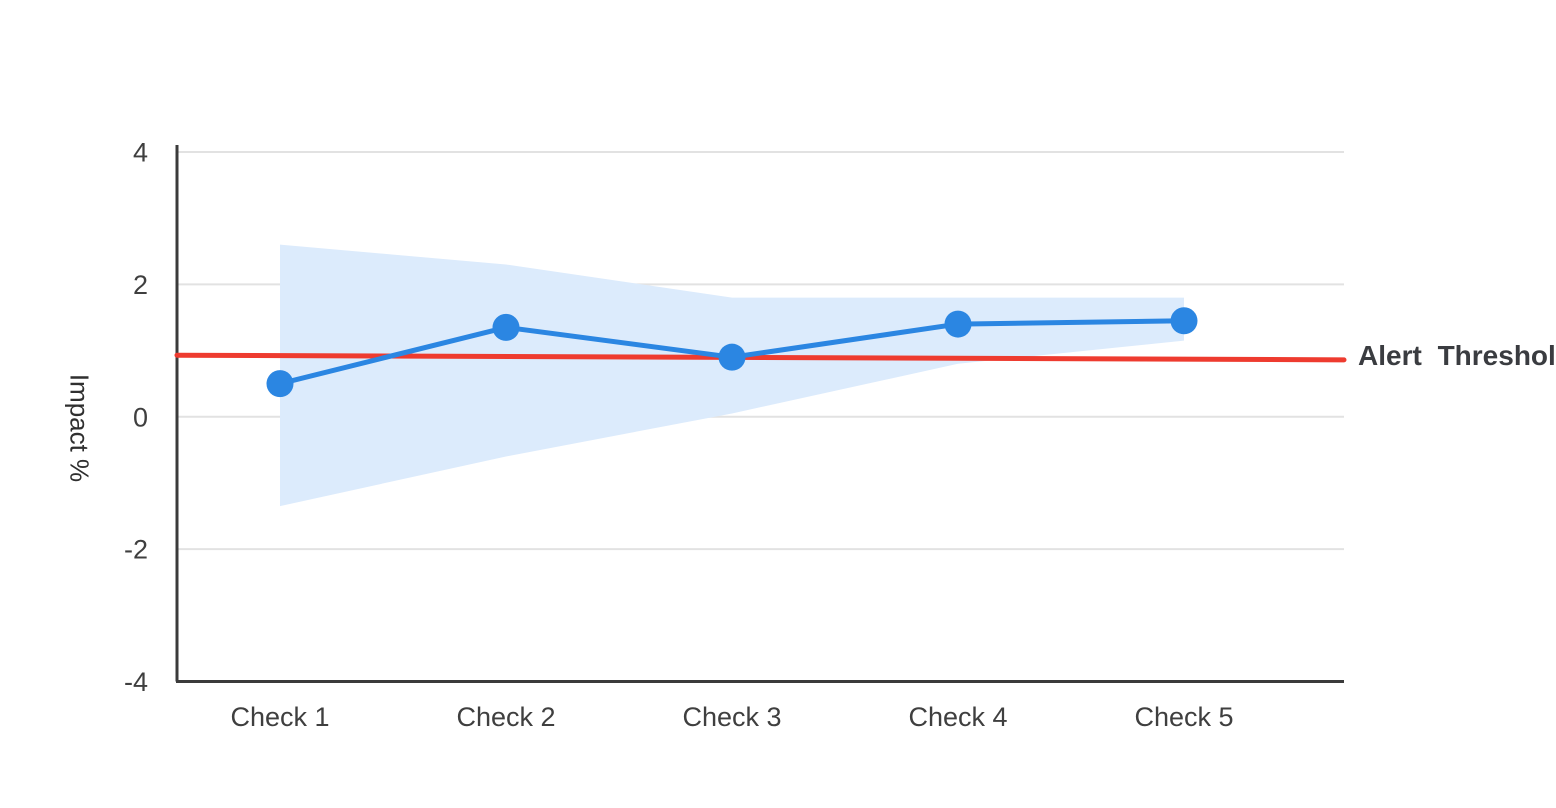 The height and width of the screenshot is (808, 1556). What do you see at coordinates (505, 717) in the screenshot?
I see `x-category-label-2: Check 2` at bounding box center [505, 717].